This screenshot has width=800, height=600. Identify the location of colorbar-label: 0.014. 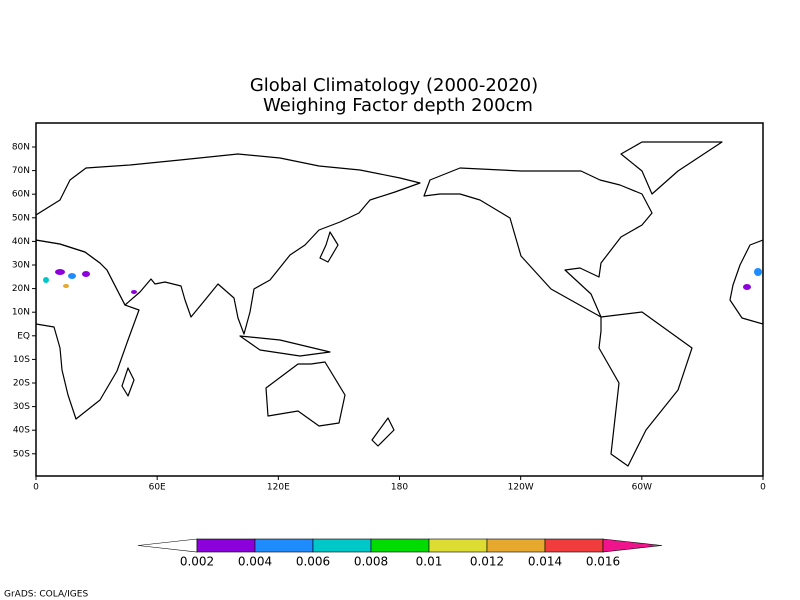
(545, 562).